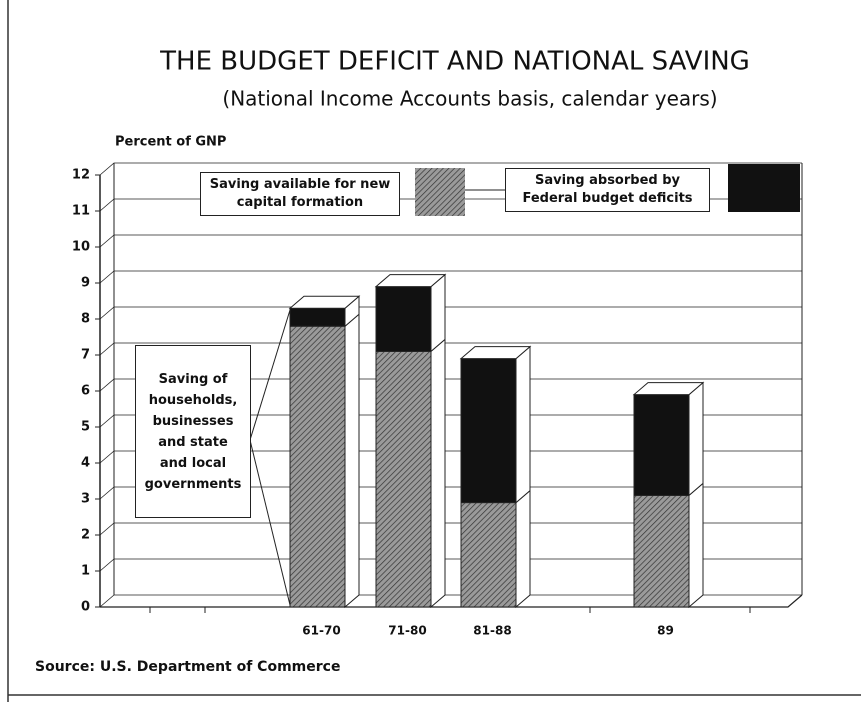  What do you see at coordinates (81, 175) in the screenshot?
I see `y-tick-label: 12` at bounding box center [81, 175].